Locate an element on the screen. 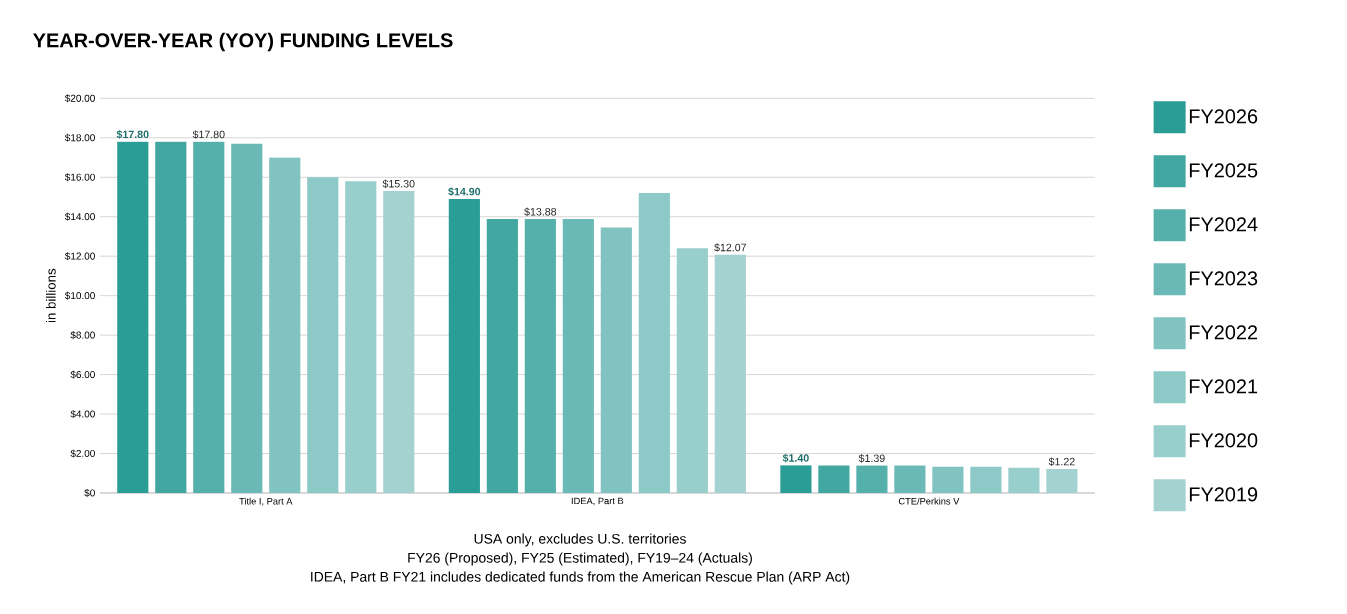 The width and height of the screenshot is (1347, 614). y-tick-label: $14.00 is located at coordinates (79, 216).